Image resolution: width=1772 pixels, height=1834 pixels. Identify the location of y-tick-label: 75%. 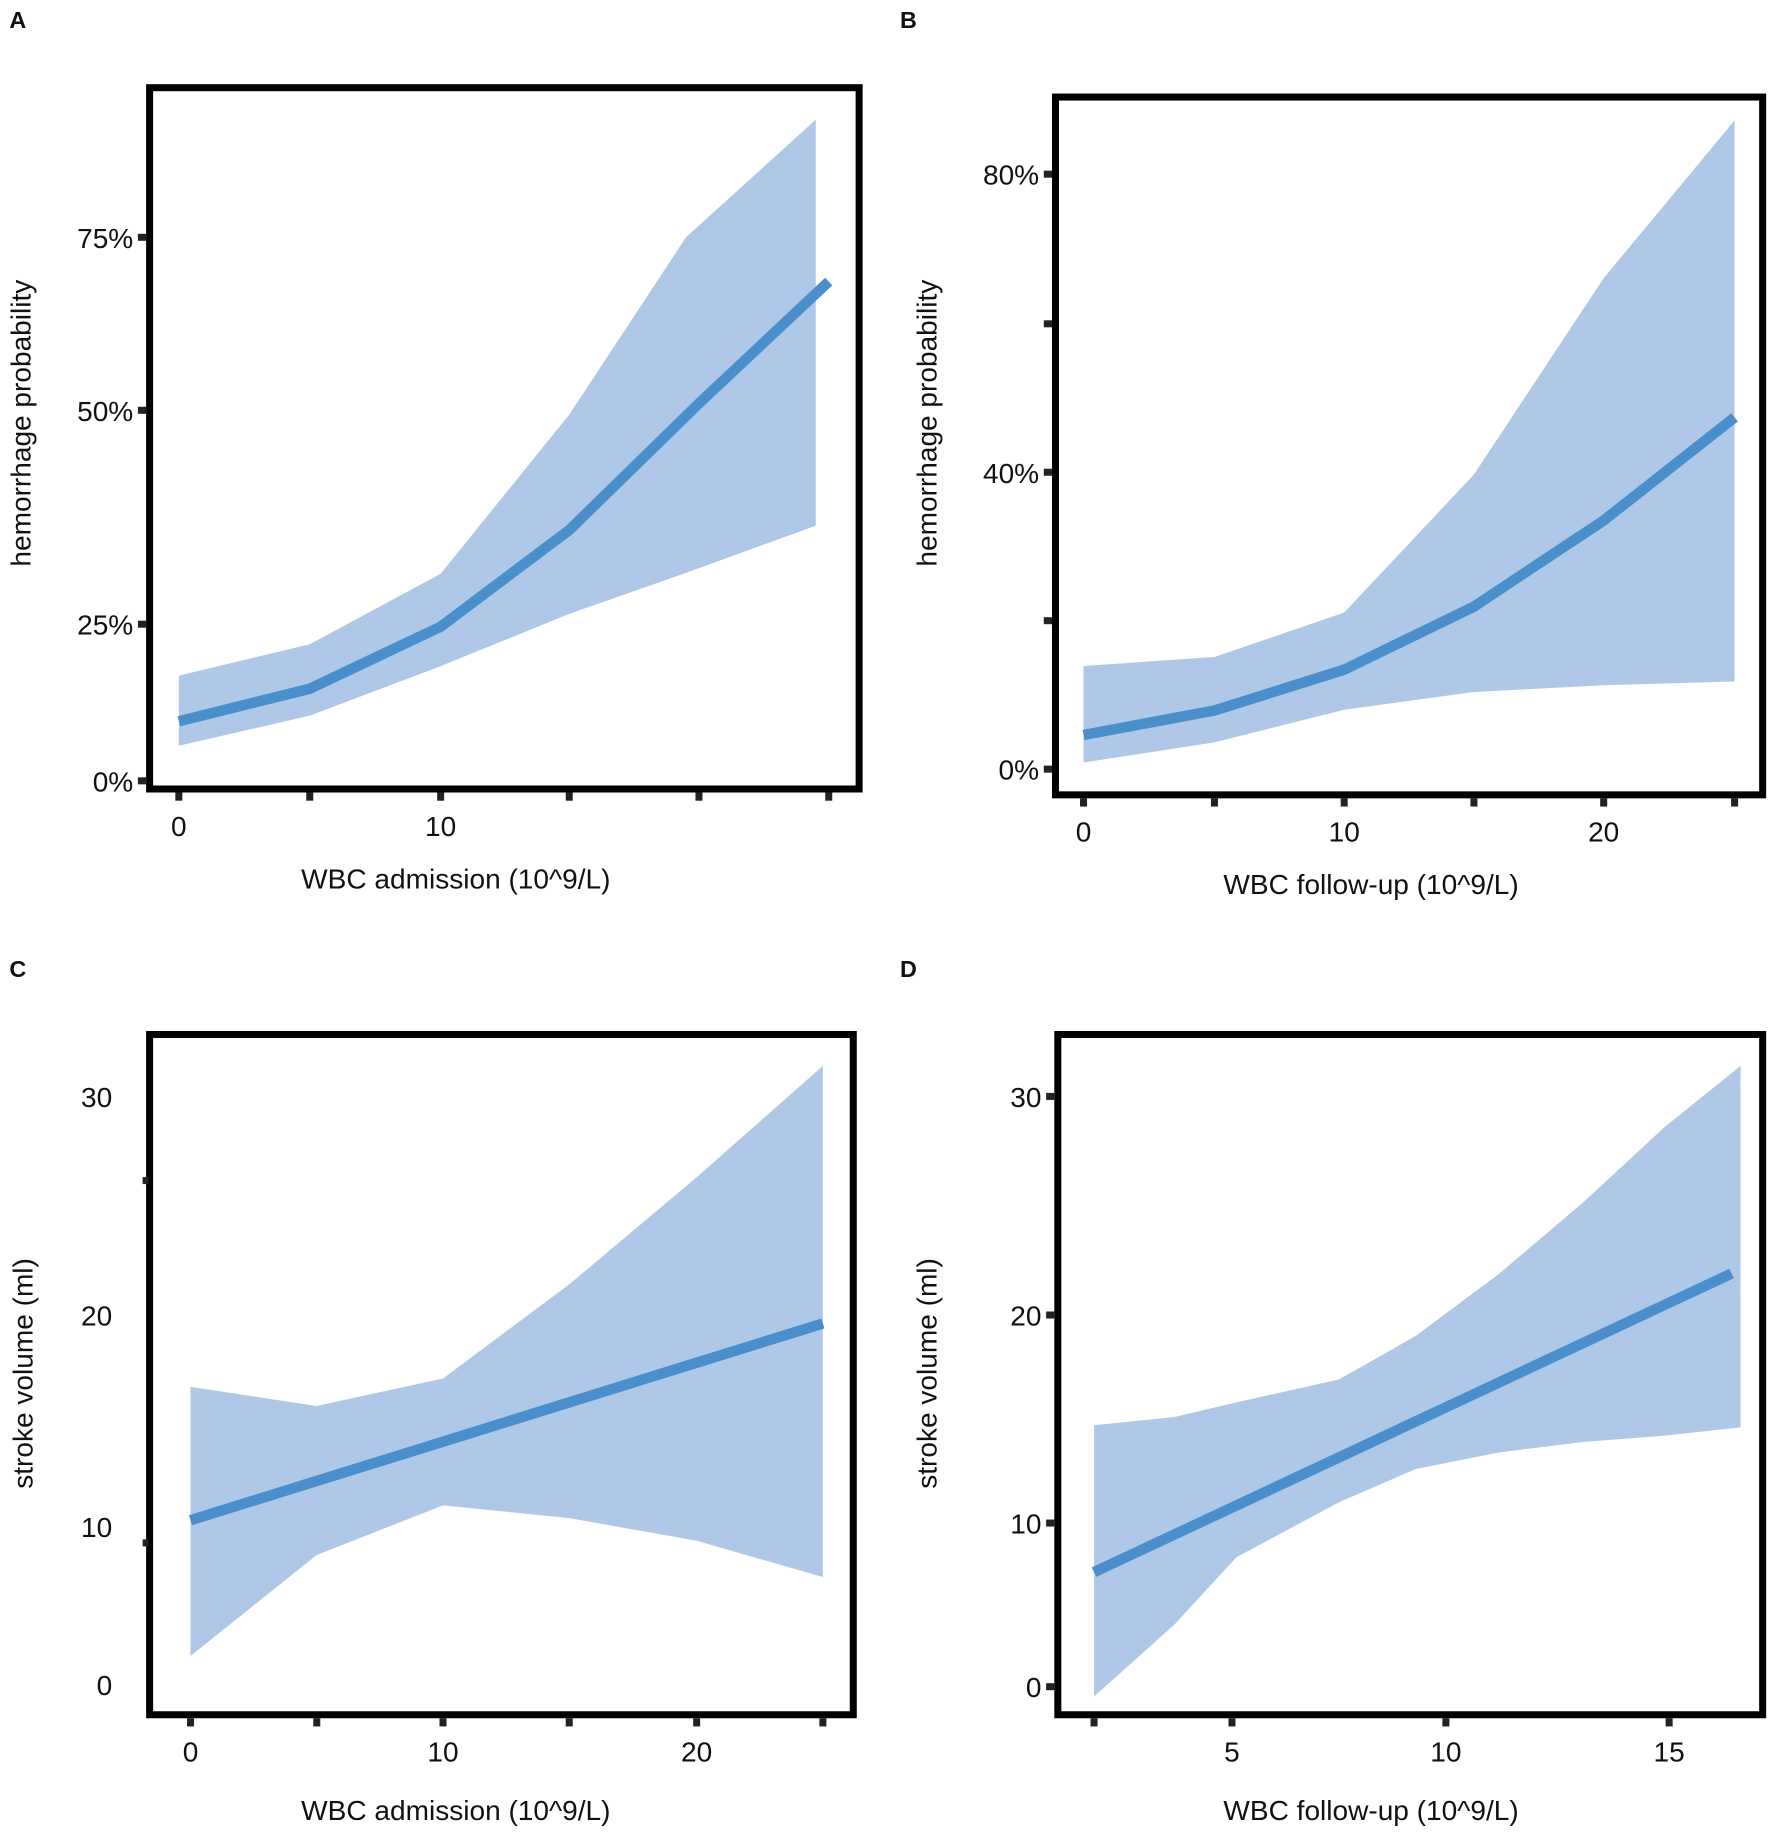
(105, 238).